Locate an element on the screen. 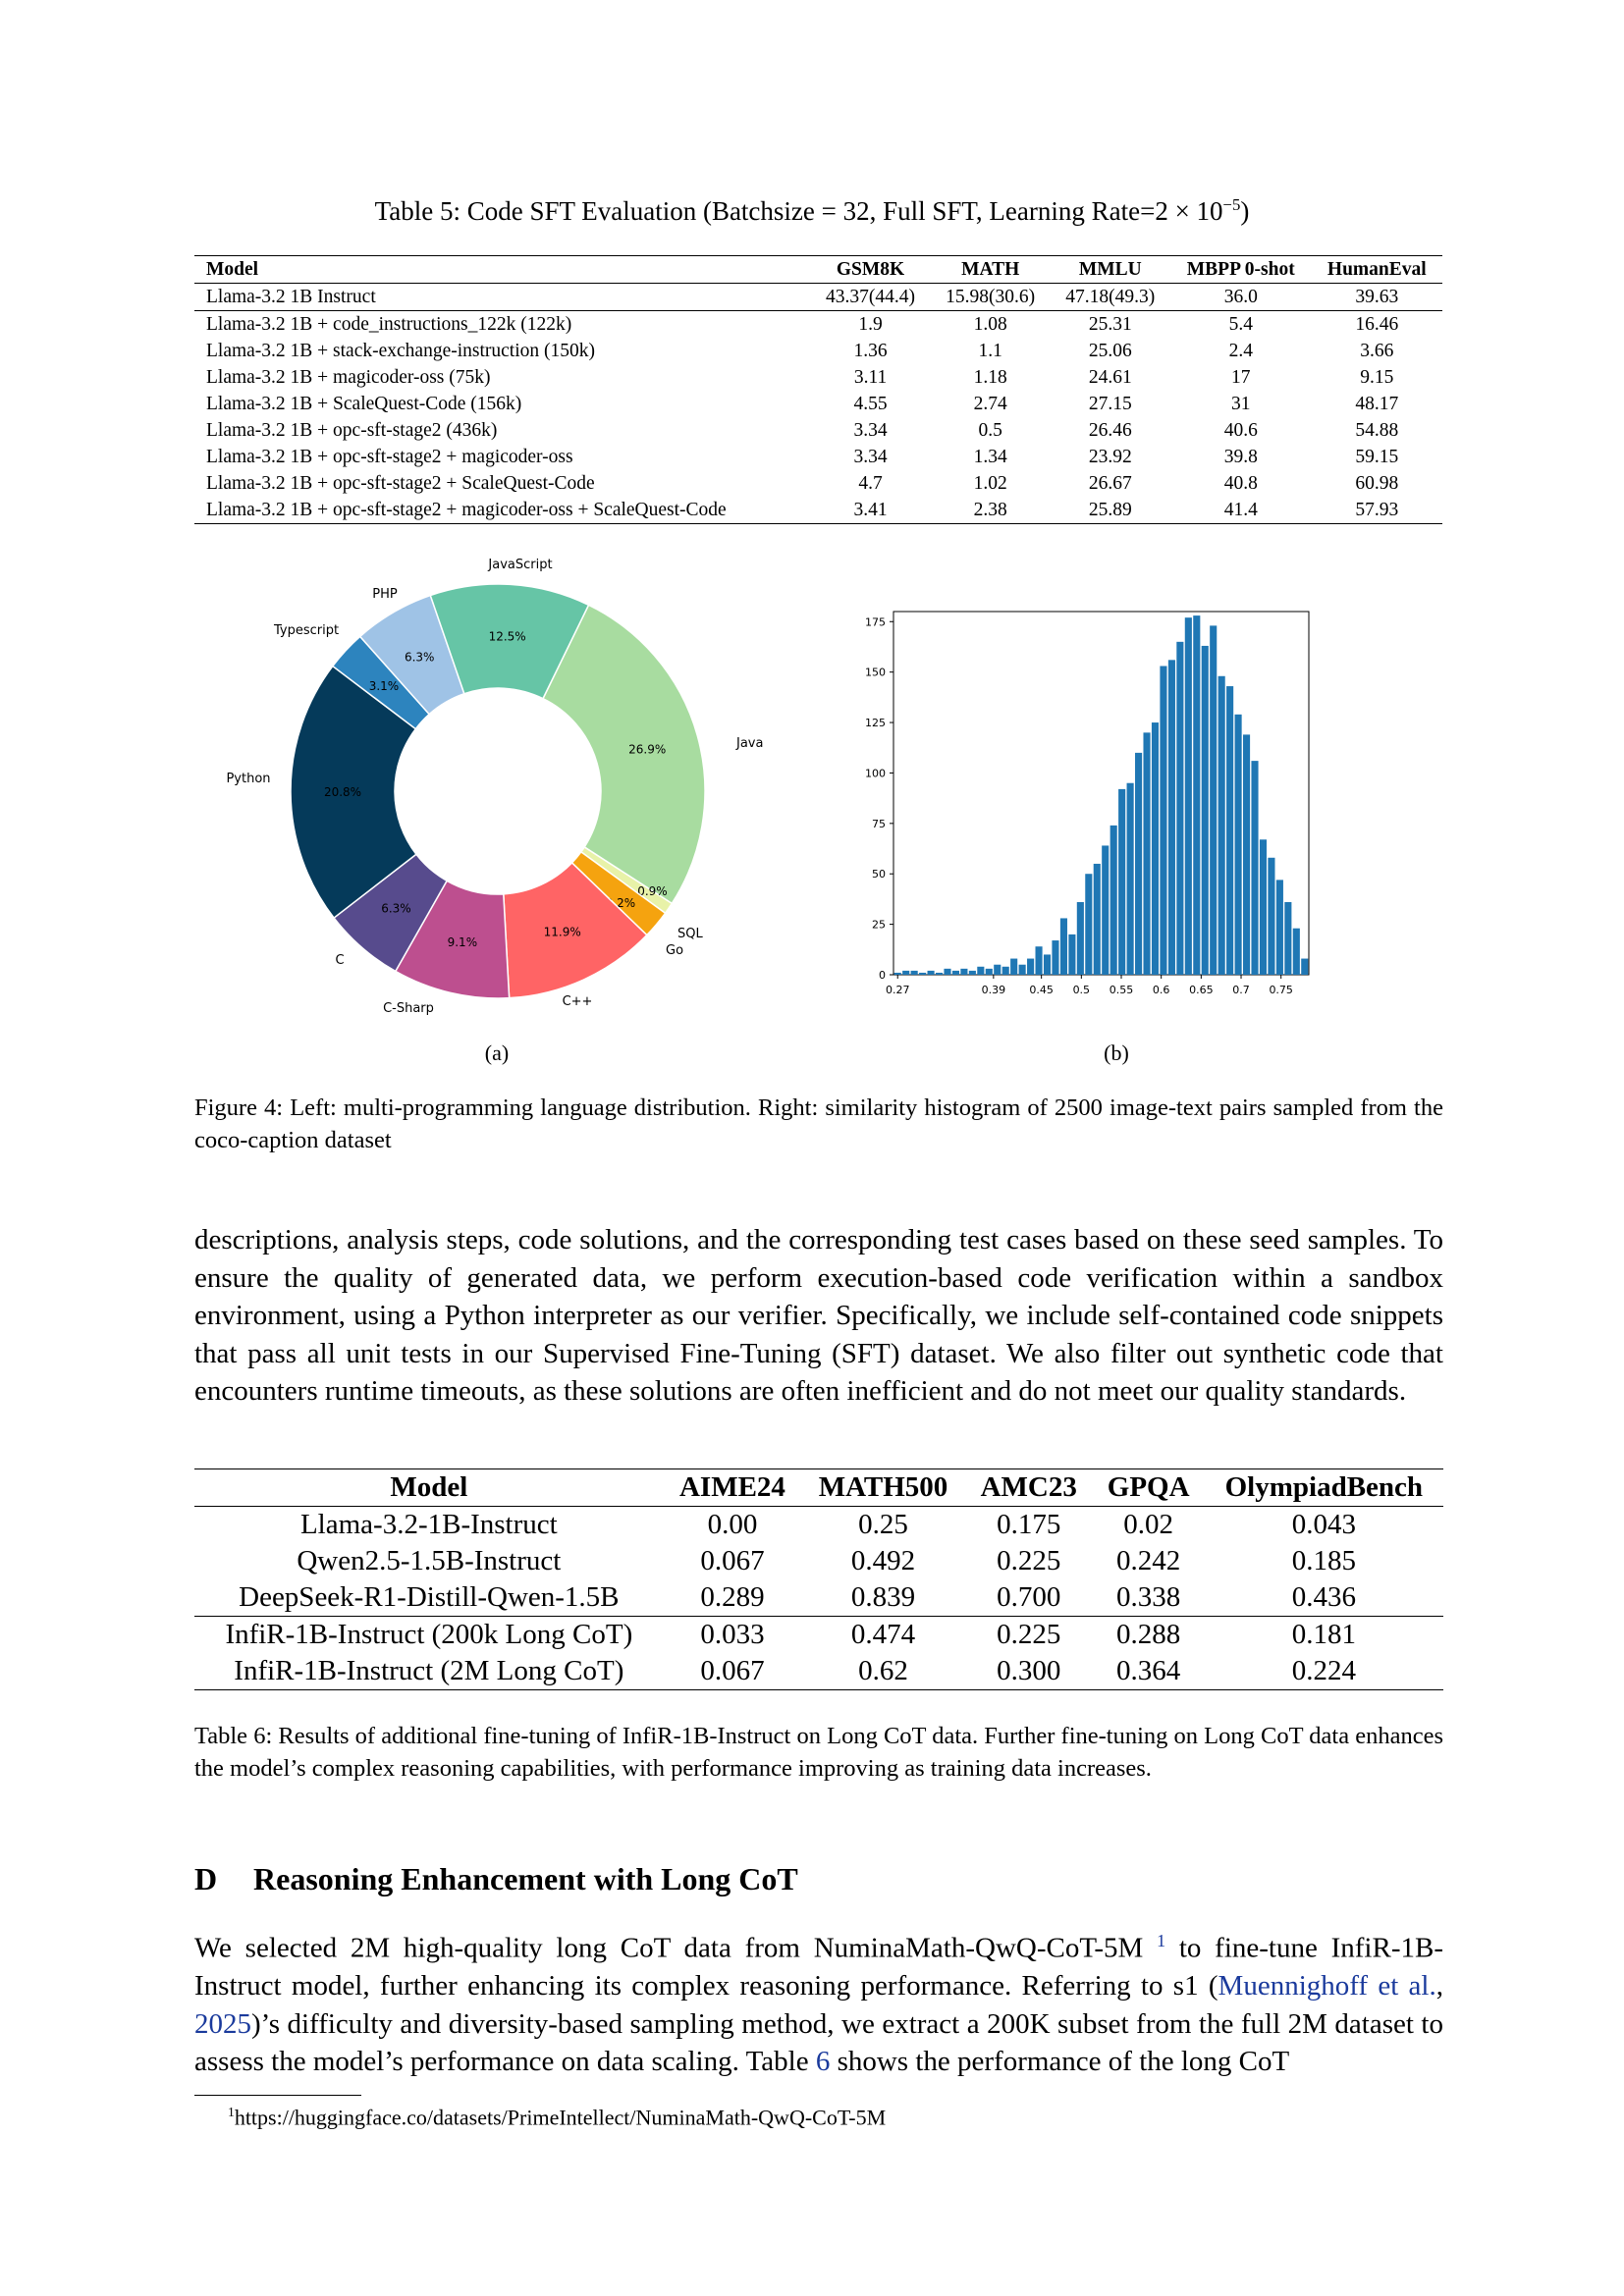 Image resolution: width=1624 pixels, height=2296 pixels. table-cell: 1.1 is located at coordinates (990, 351).